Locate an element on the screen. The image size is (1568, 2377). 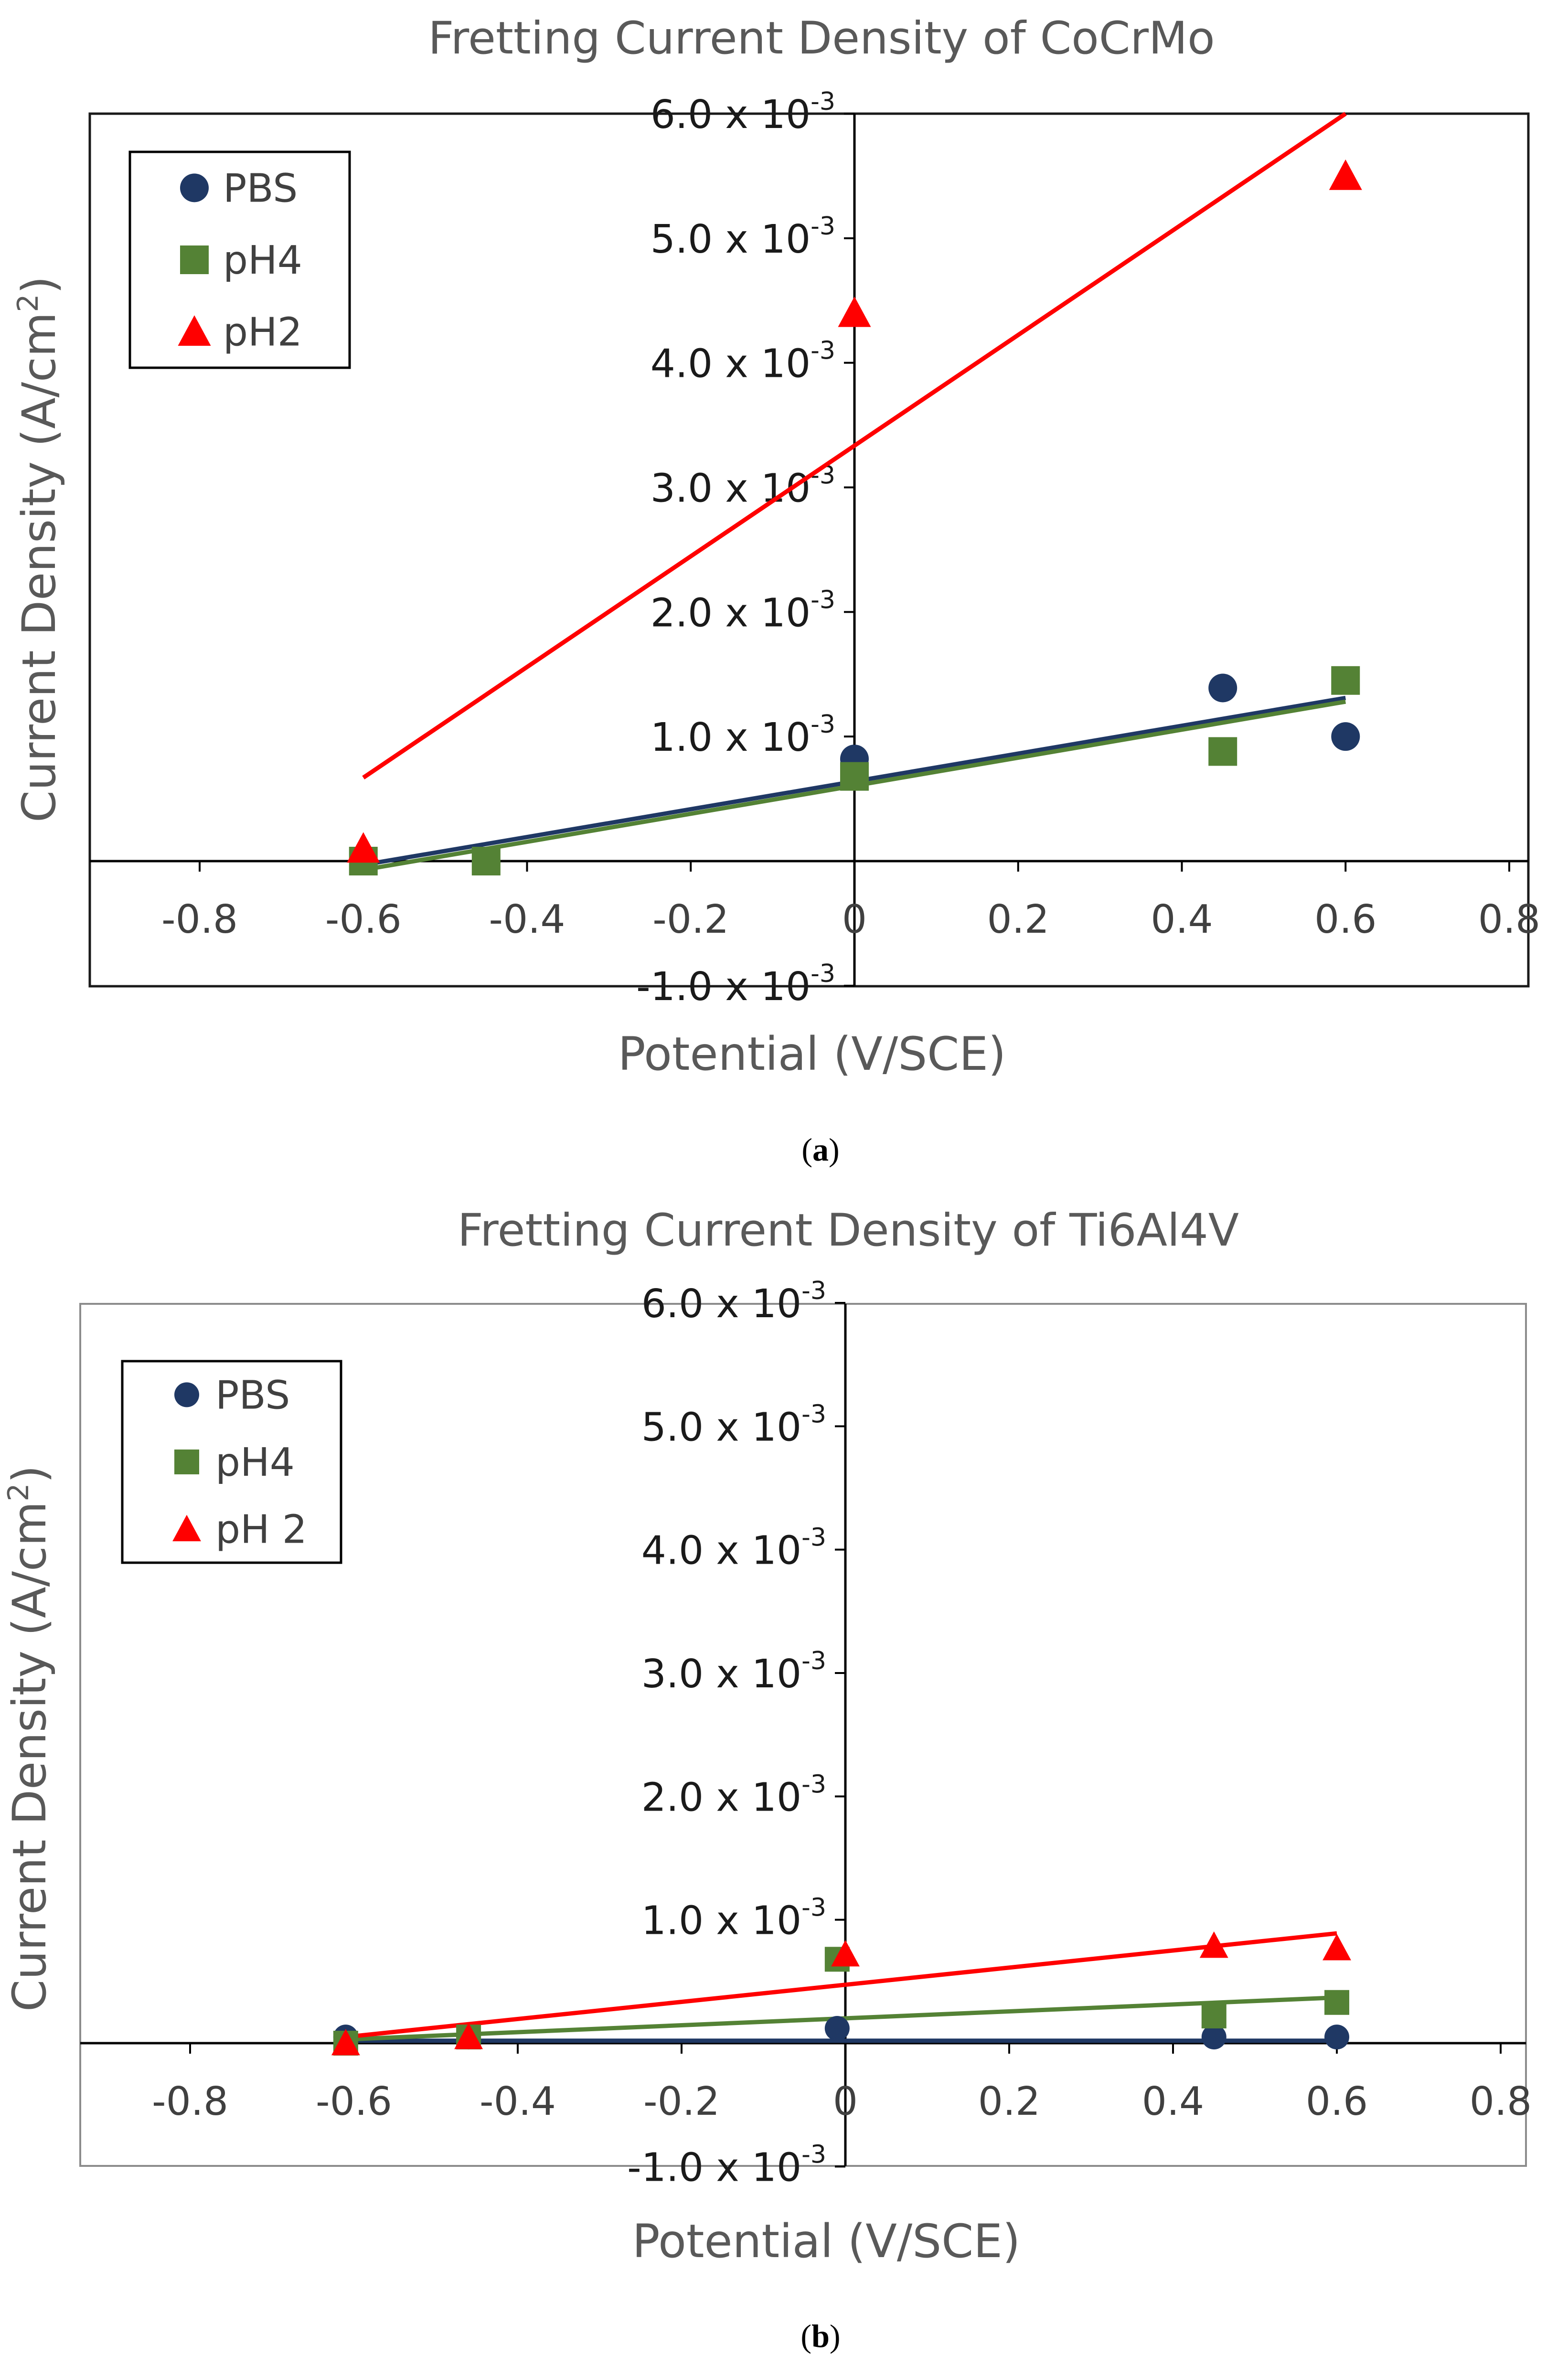
y-tick-label: 5.0 x 10⁻³ is located at coordinates (733, 1425).